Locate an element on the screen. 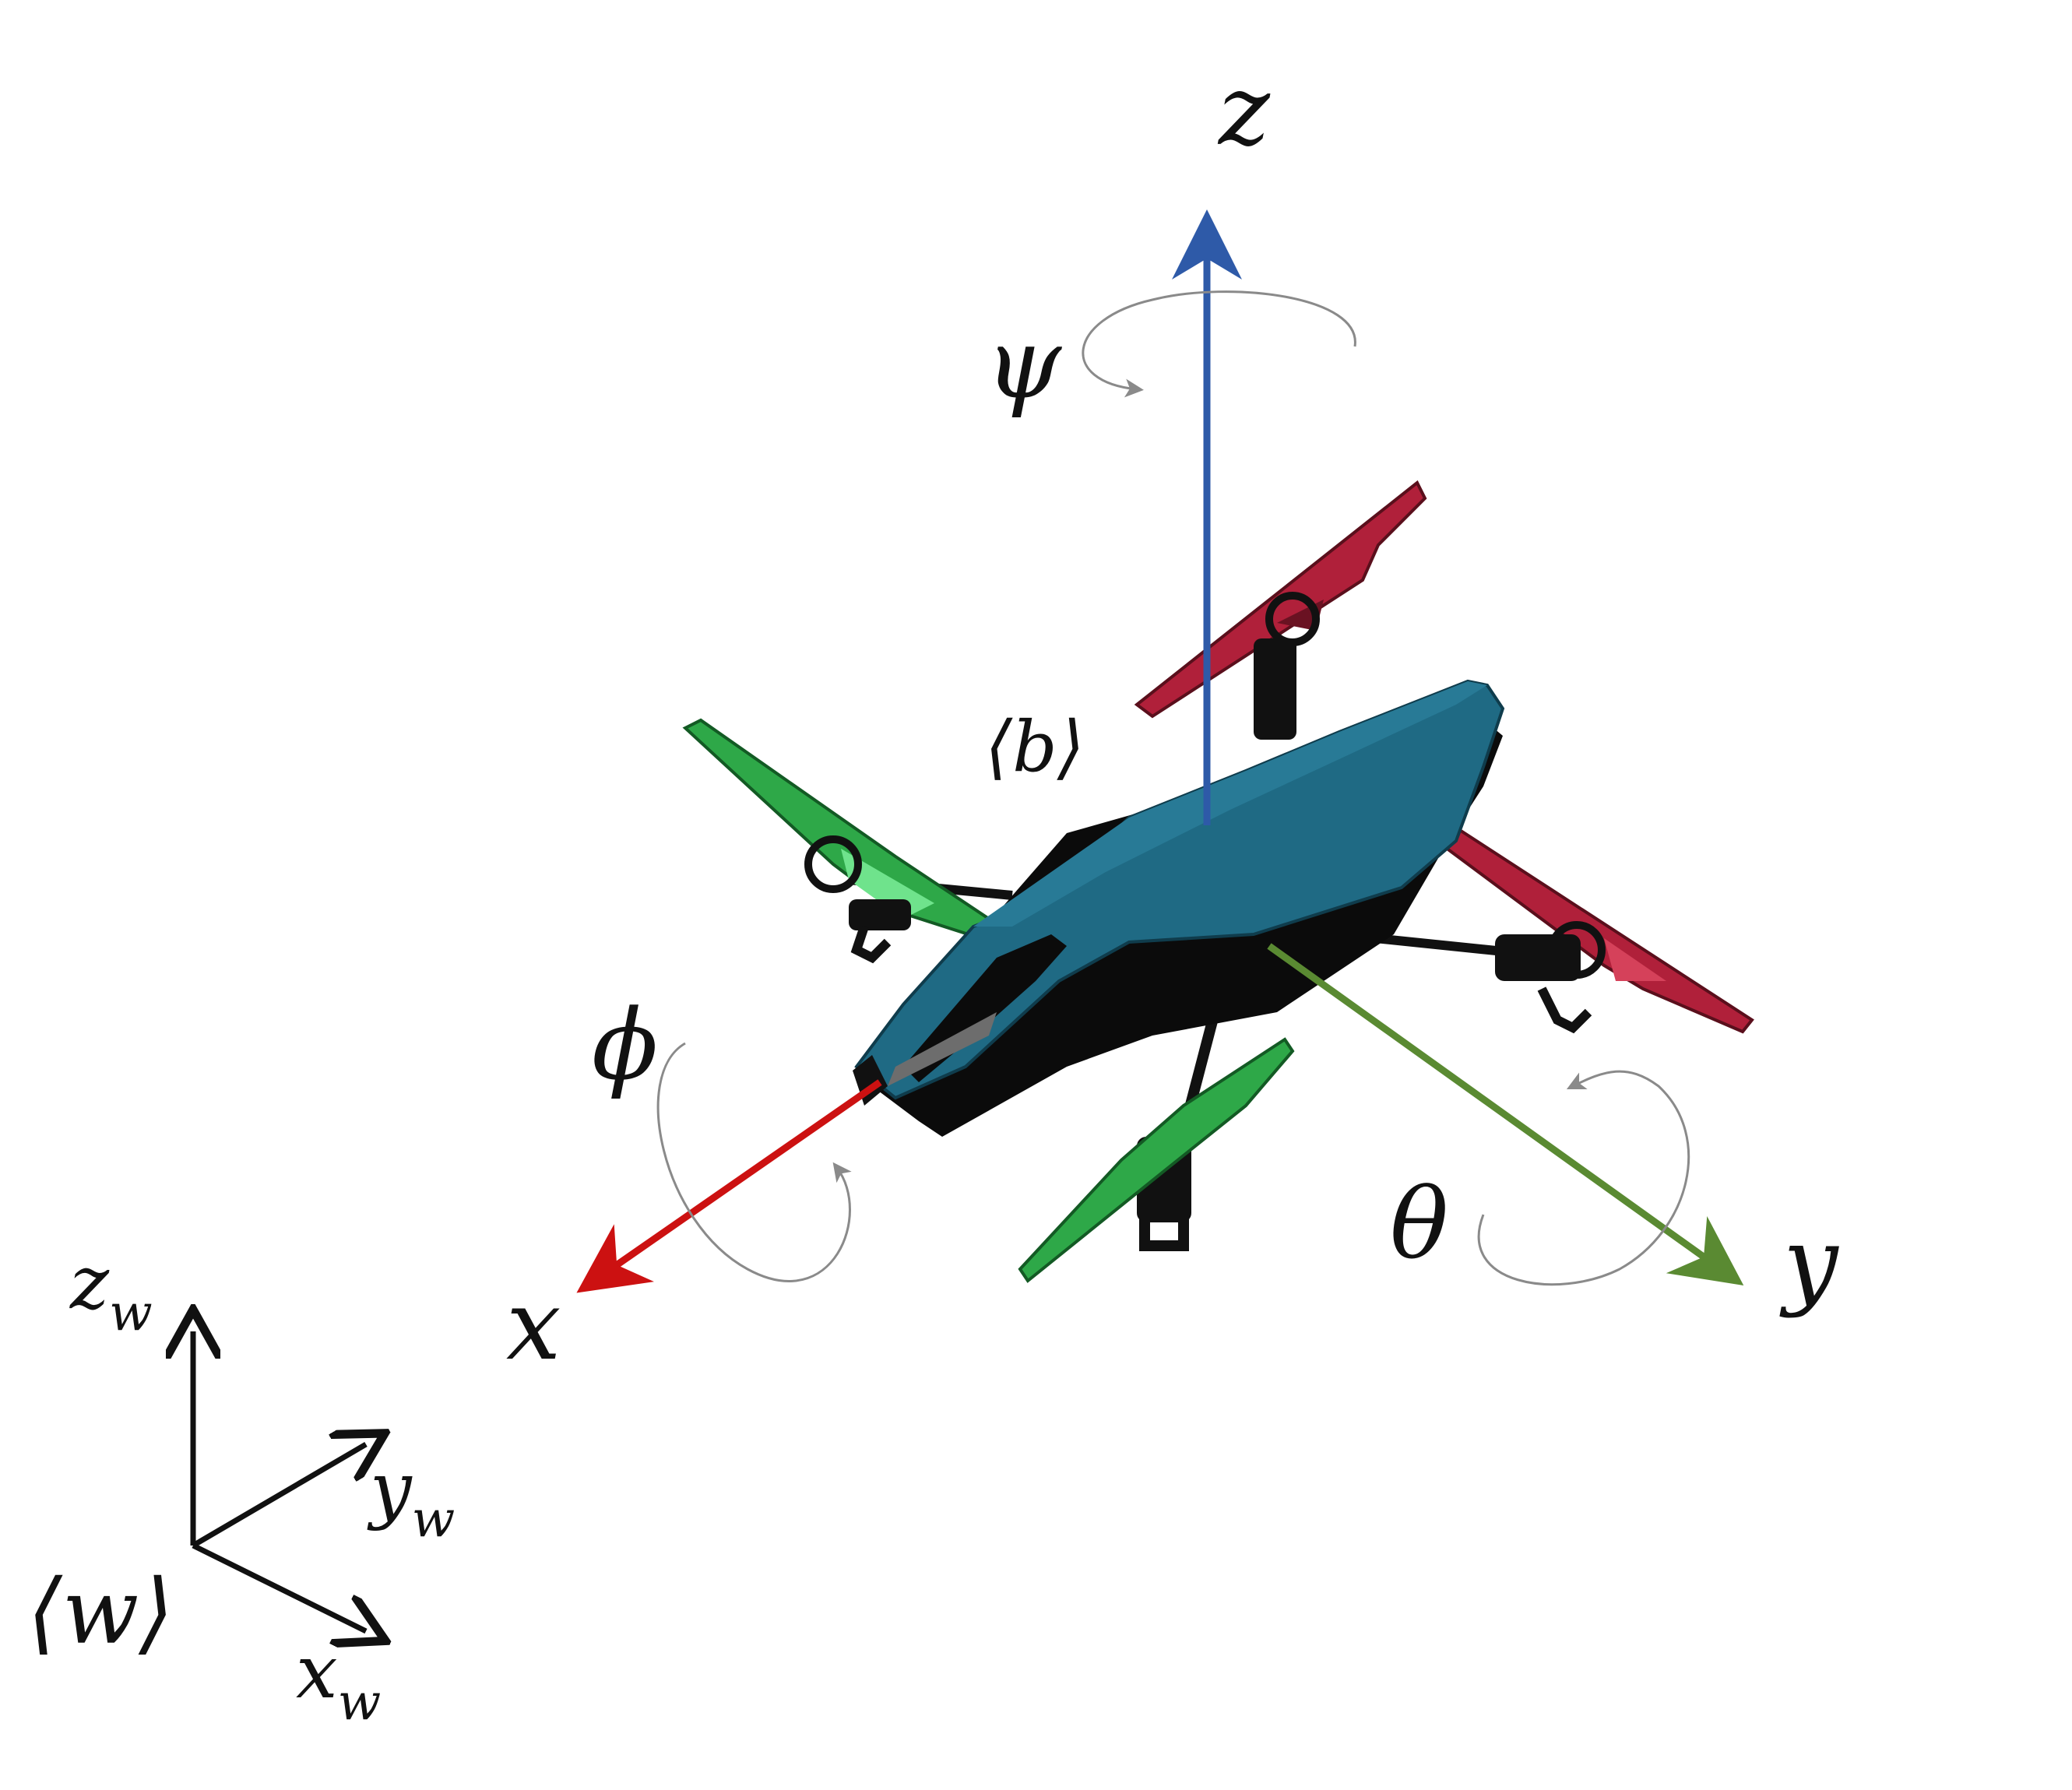 The image size is (2072, 1790). motor-rear-right is located at coordinates (1287, 666).